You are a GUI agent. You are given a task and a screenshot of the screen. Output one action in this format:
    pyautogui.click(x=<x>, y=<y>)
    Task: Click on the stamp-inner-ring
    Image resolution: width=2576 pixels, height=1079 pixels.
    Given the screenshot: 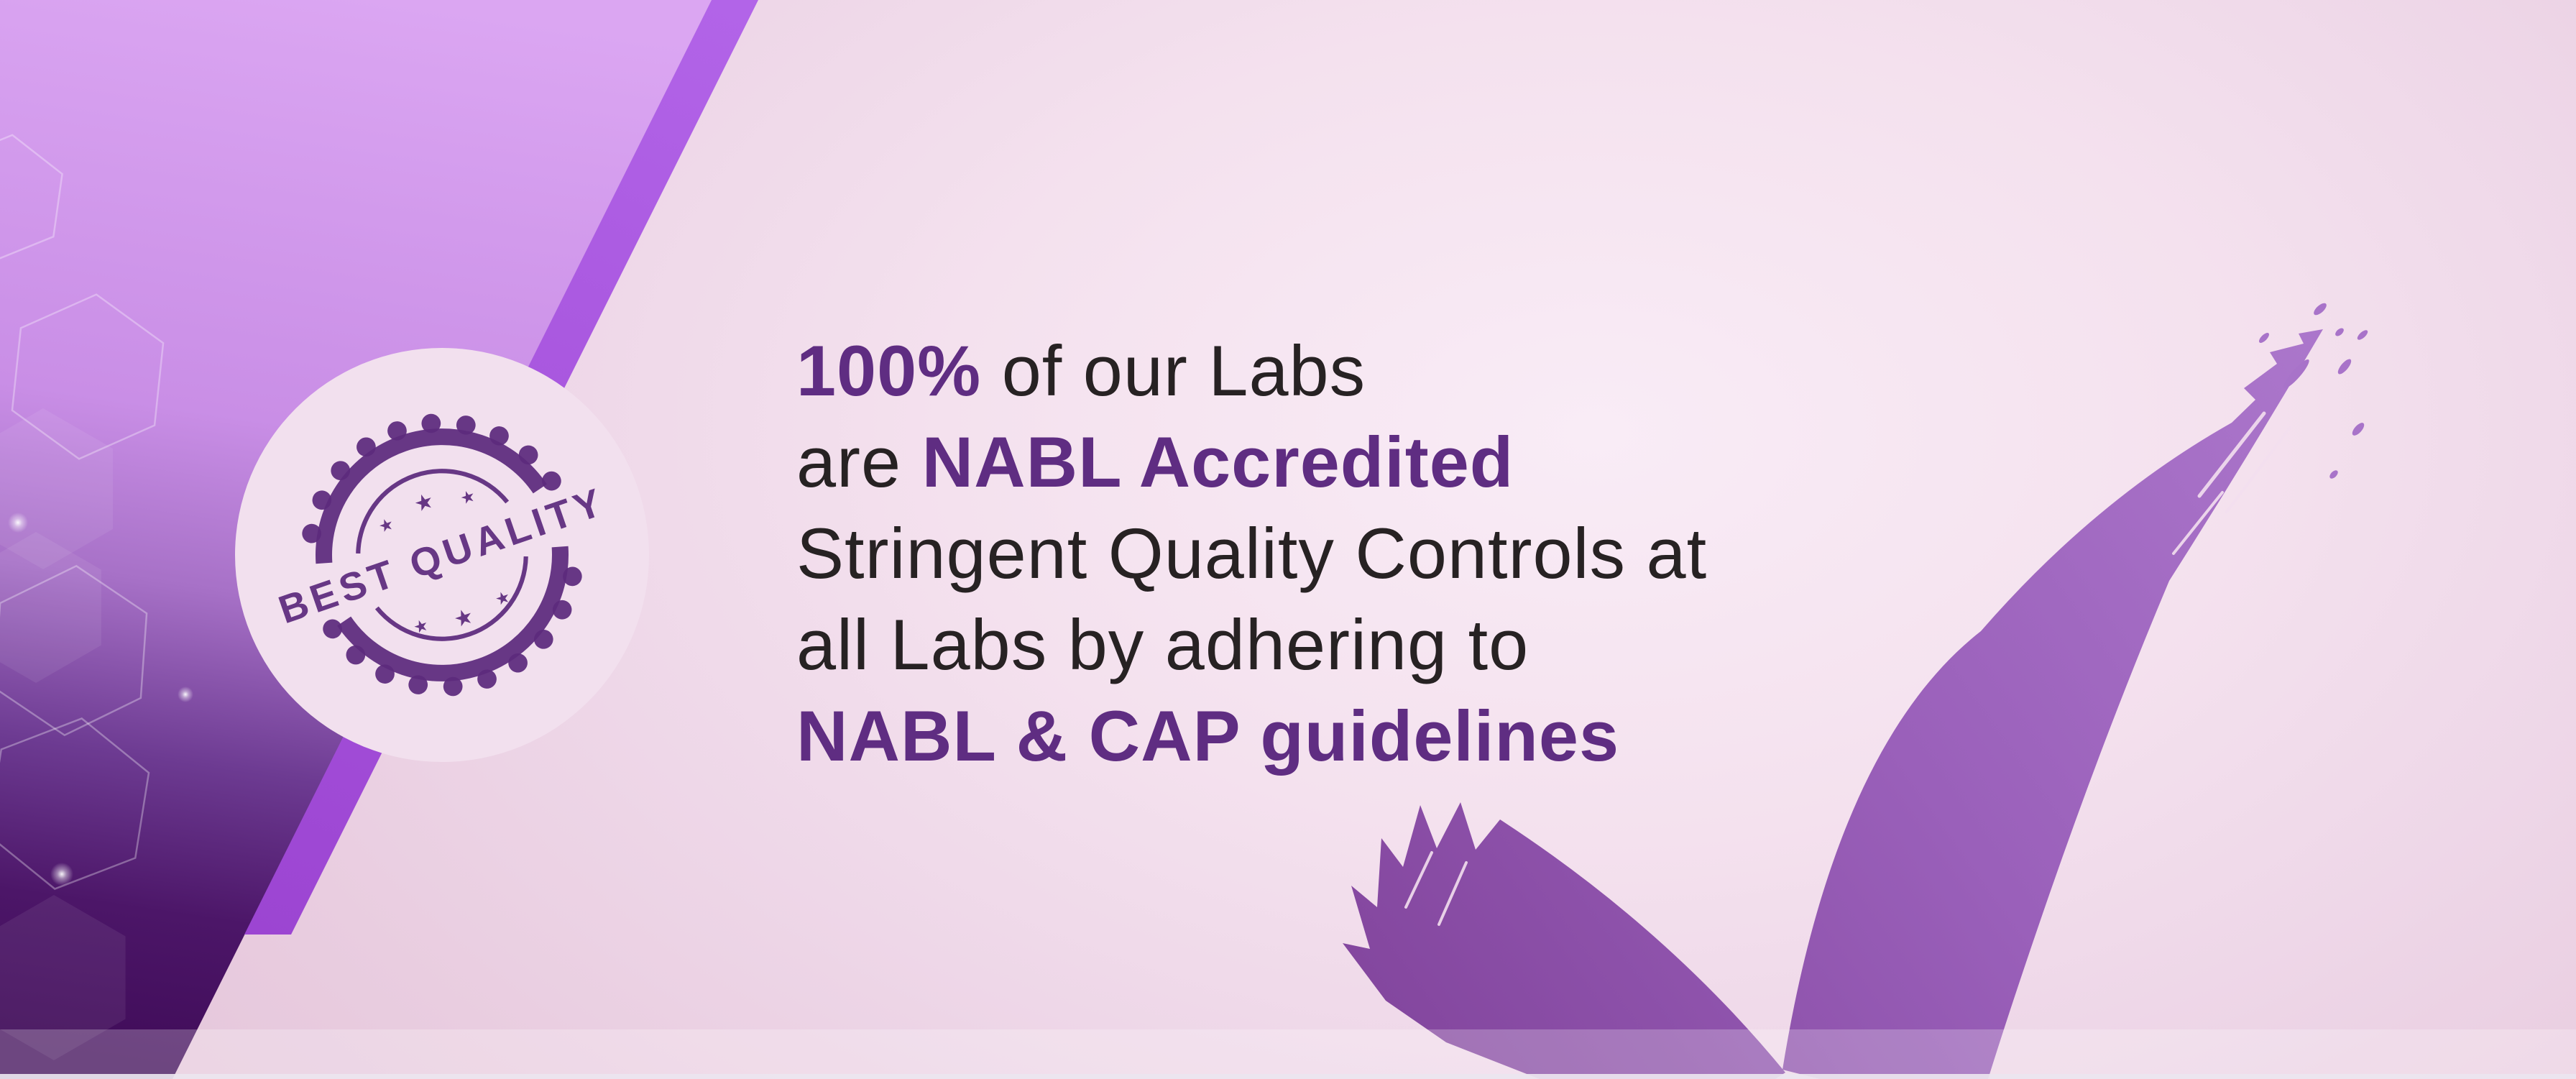 What is the action you would take?
    pyautogui.click(x=442, y=555)
    